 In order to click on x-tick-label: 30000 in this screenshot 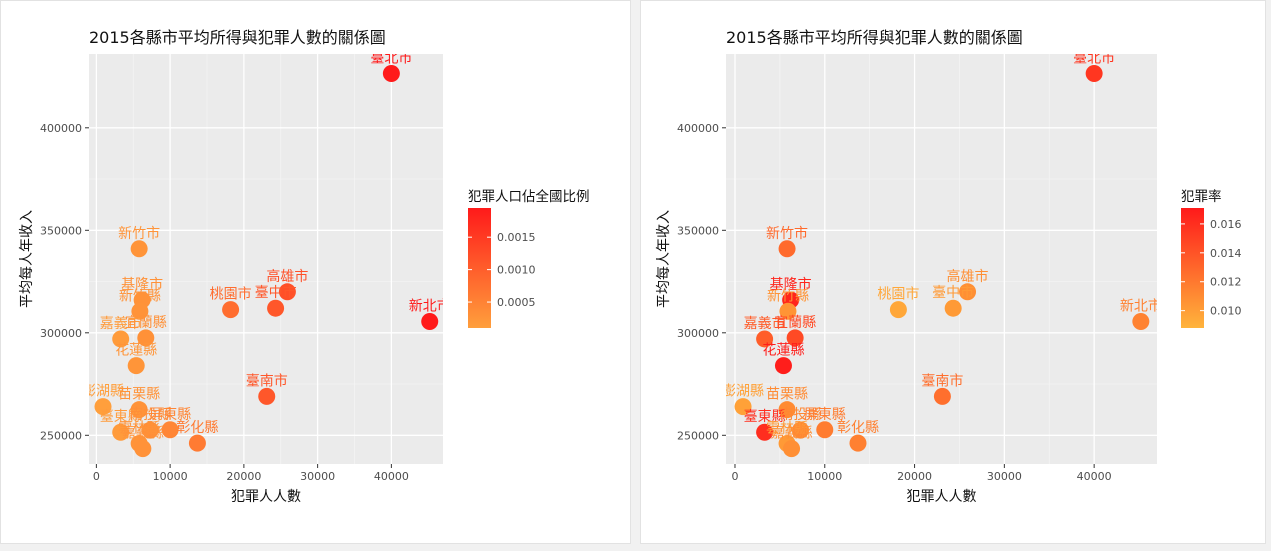, I will do `click(317, 476)`.